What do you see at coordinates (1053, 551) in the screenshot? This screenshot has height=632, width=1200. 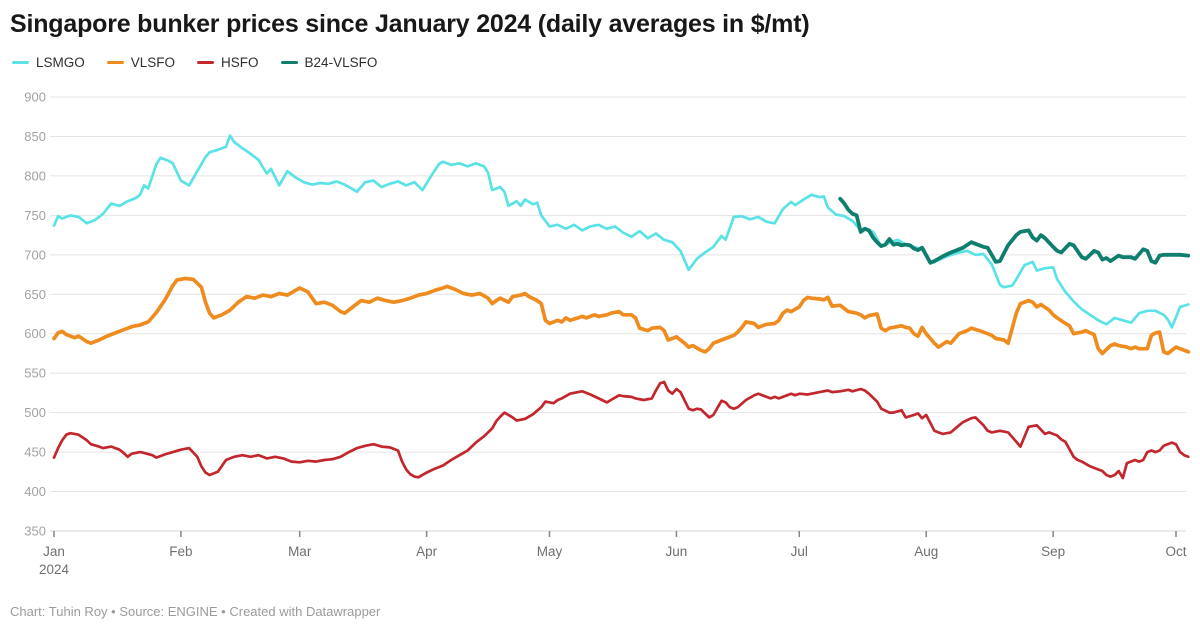 I see `x-tick-label-Sep: Sep` at bounding box center [1053, 551].